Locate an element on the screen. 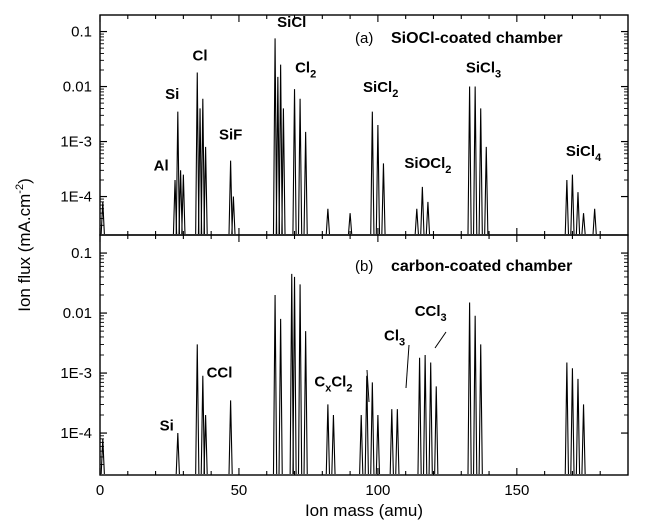 This screenshot has width=645, height=527. panel-b-title-prefix: (b) is located at coordinates (364, 266).